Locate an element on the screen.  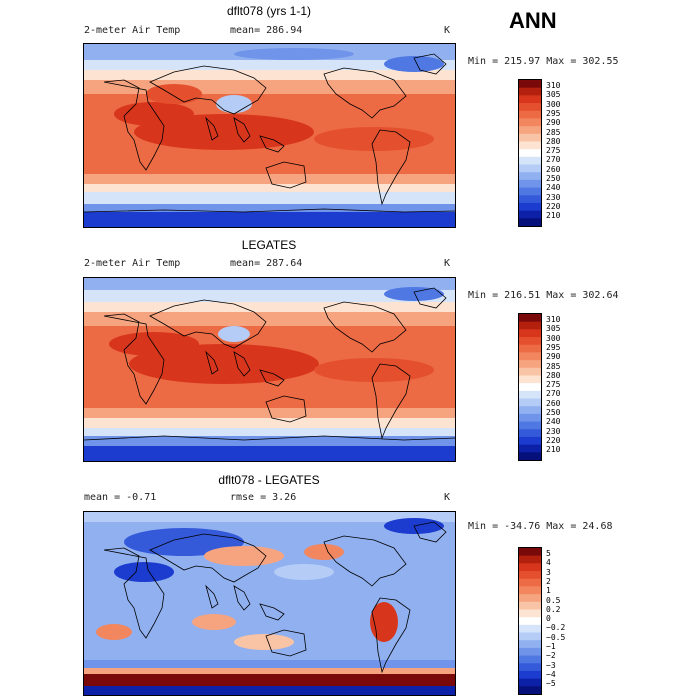
legend-tick-label: −0.5 is located at coordinates (556, 637).